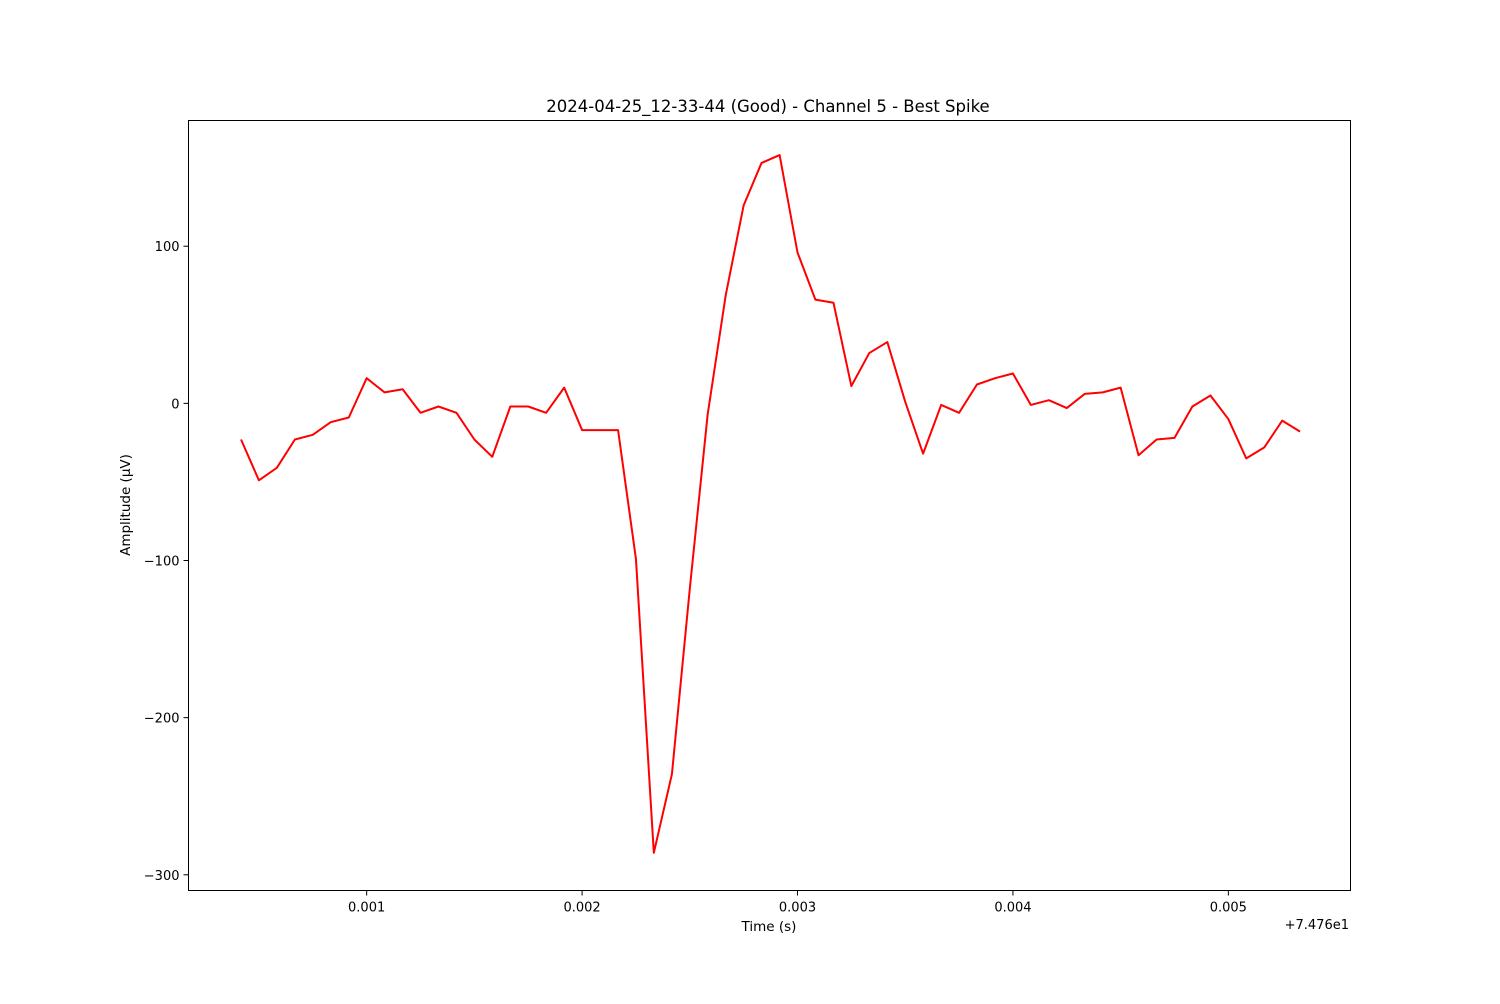 The height and width of the screenshot is (1004, 1500). I want to click on x-axis-offset-label: +7.476e1, so click(1317, 925).